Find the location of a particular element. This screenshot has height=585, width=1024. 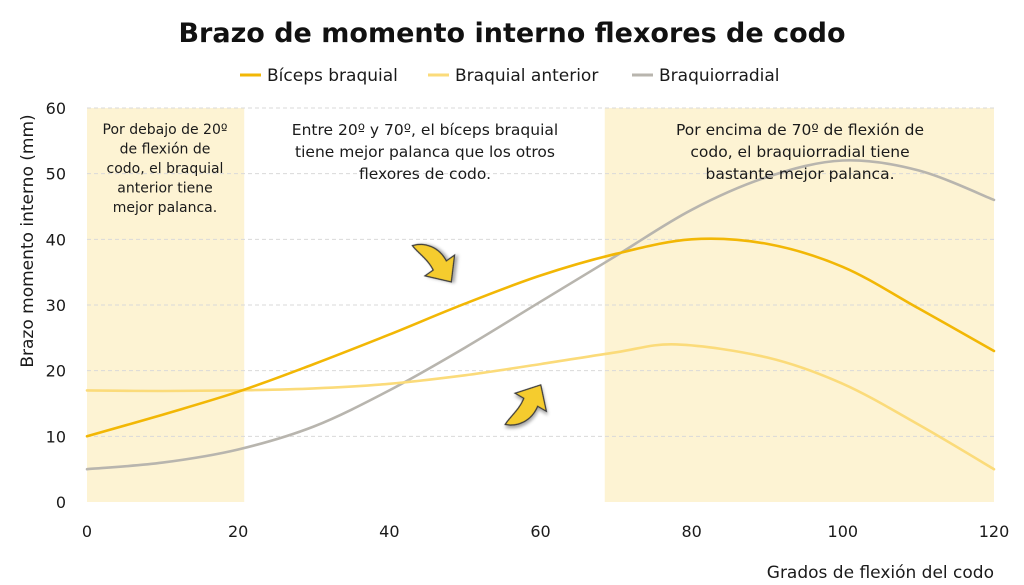

x-tick-label: 0 is located at coordinates (87, 531).